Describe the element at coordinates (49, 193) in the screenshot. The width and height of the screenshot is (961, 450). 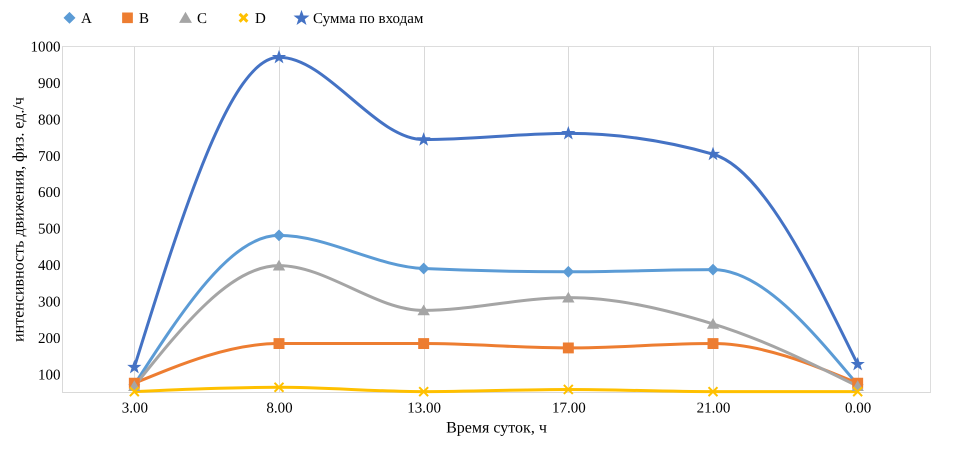
I see `y-tick-label: 600` at that location.